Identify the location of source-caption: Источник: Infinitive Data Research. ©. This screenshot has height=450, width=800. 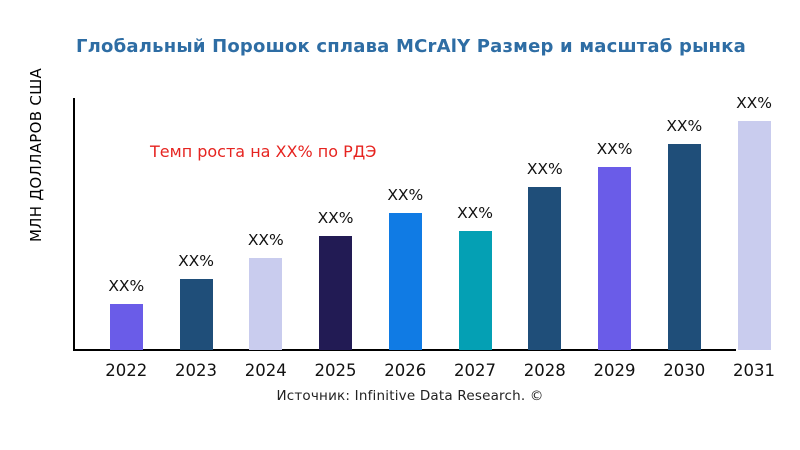
(410, 396).